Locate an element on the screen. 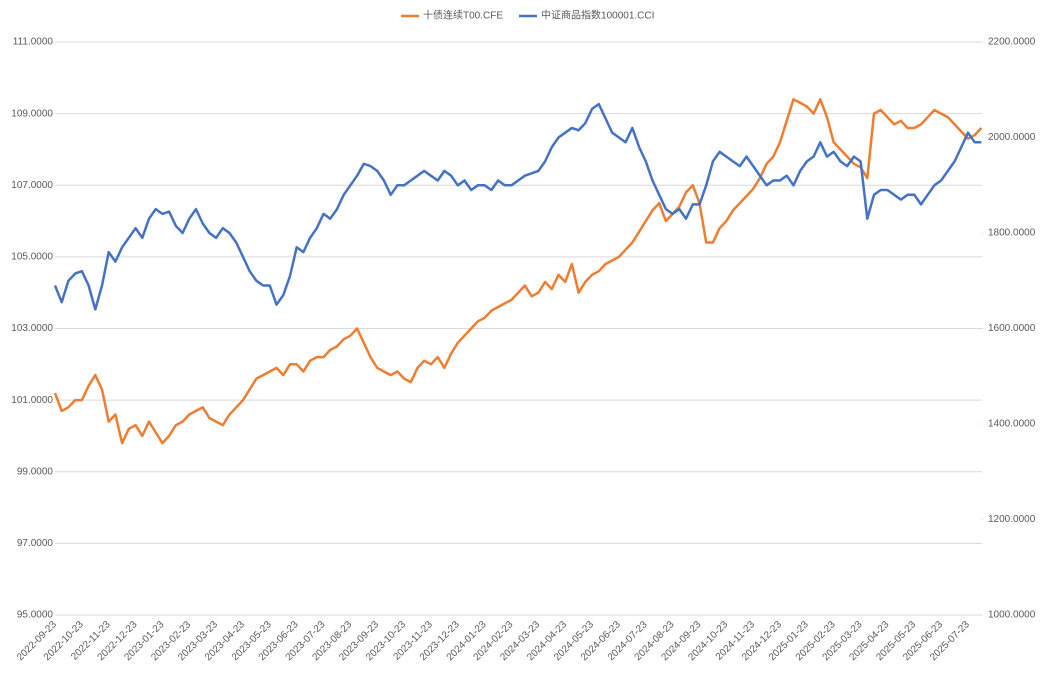  y2-tick-label: 2000.0000 is located at coordinates (1012, 137).